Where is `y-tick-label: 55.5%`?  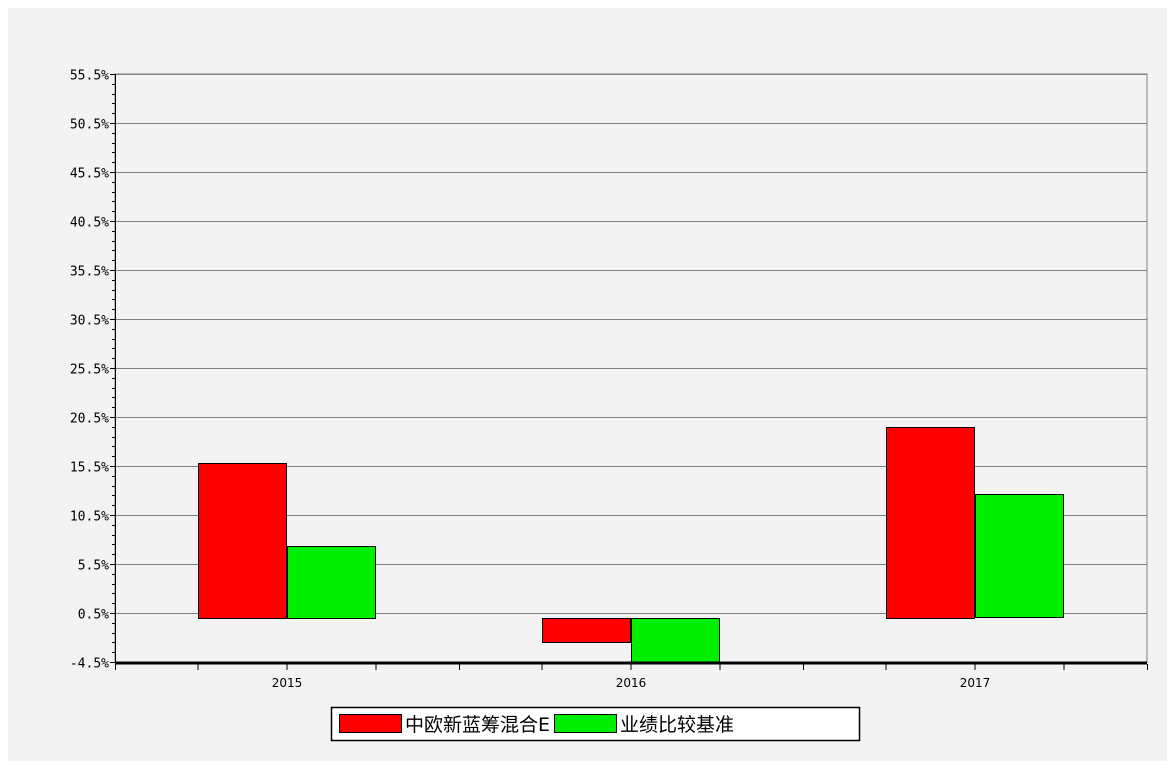 y-tick-label: 55.5% is located at coordinates (89, 76).